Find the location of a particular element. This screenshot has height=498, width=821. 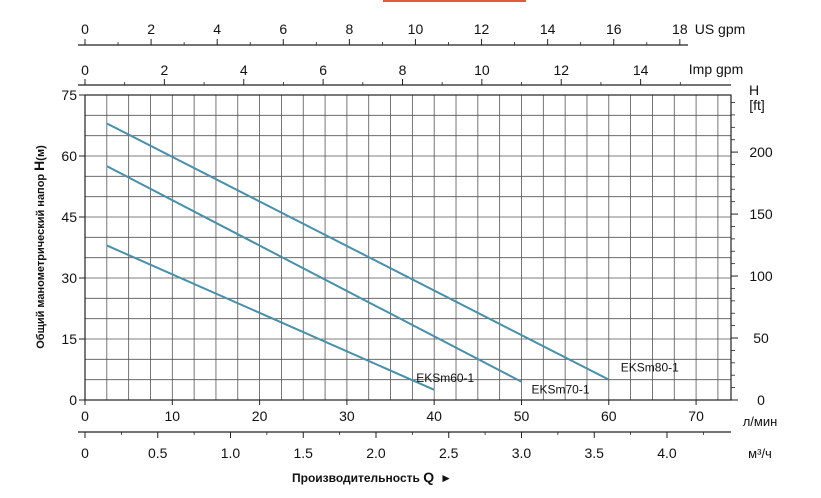

imp-gpm-tick-label: 2 is located at coordinates (164, 70).